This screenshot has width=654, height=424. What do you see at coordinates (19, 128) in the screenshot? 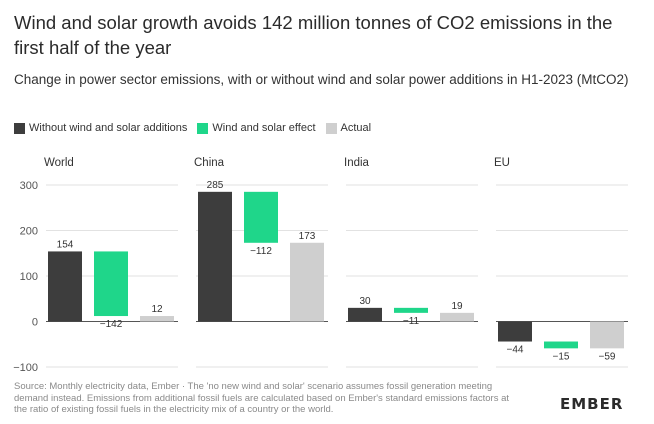
I see `legend-swatch-without` at bounding box center [19, 128].